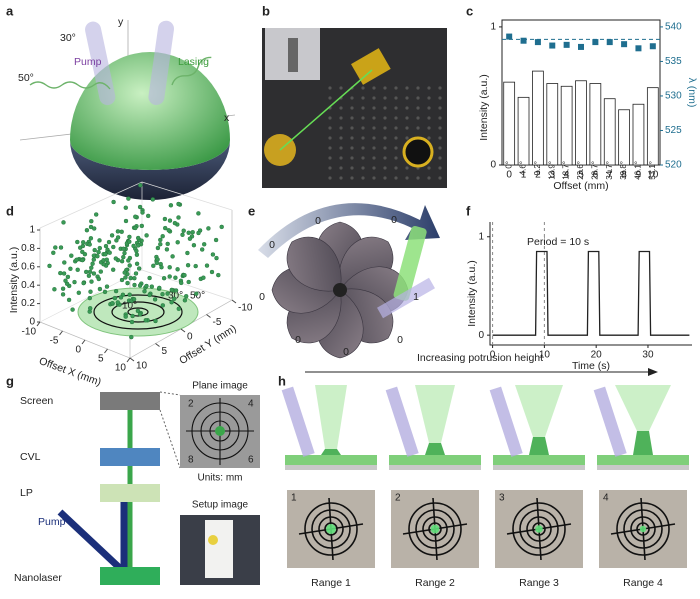 The width and height of the screenshot is (700, 599). Describe the element at coordinates (418, 152) in the screenshot. I see `detector` at that location.